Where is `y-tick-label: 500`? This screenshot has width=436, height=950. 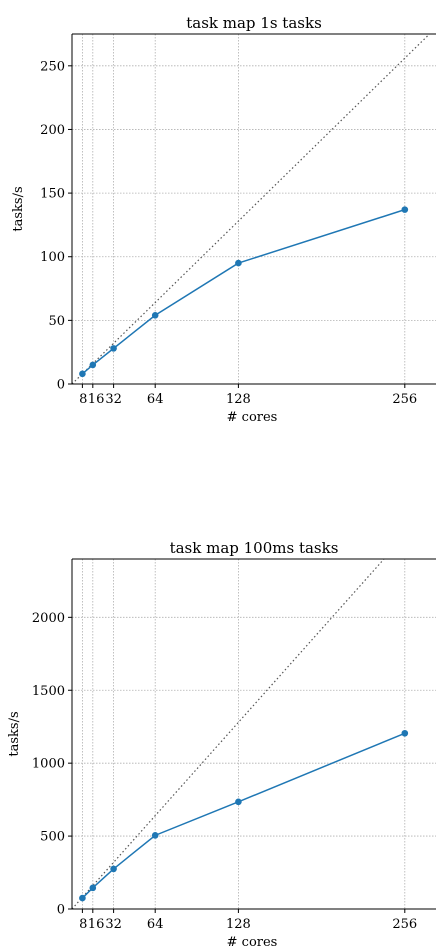 y-tick-label: 500 is located at coordinates (52, 837).